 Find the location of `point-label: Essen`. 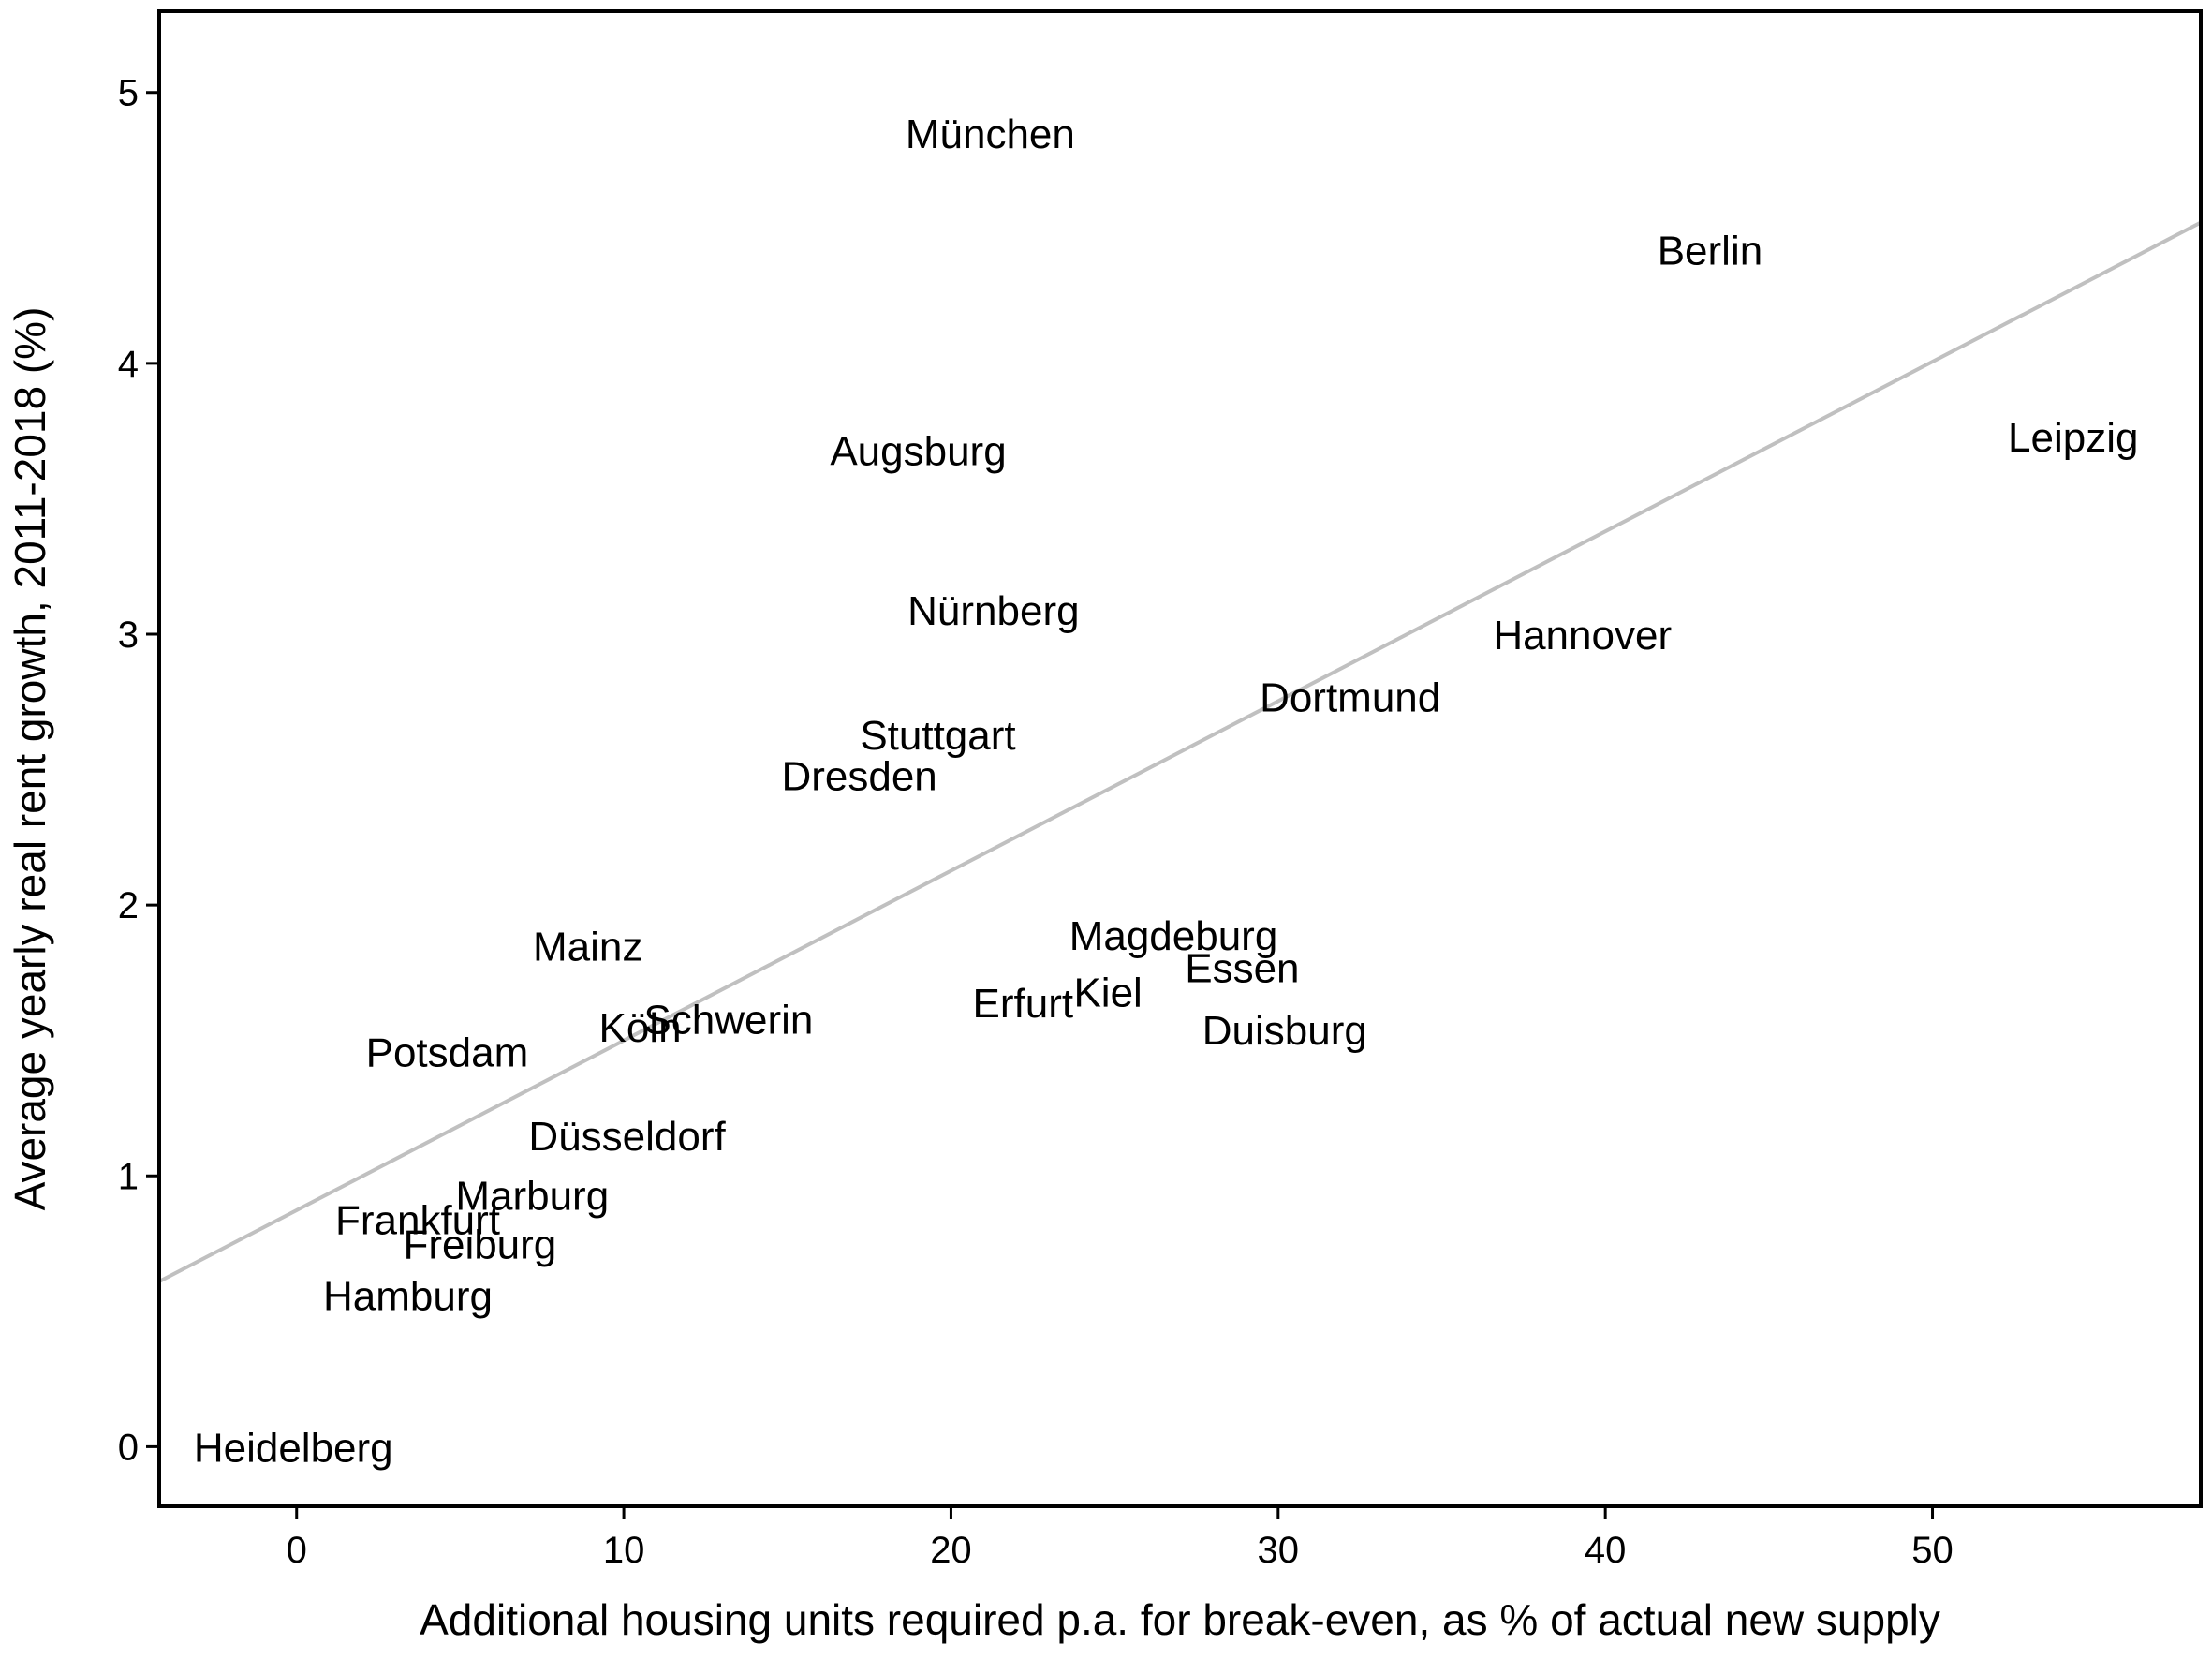

point-label: Essen is located at coordinates (1242, 969).